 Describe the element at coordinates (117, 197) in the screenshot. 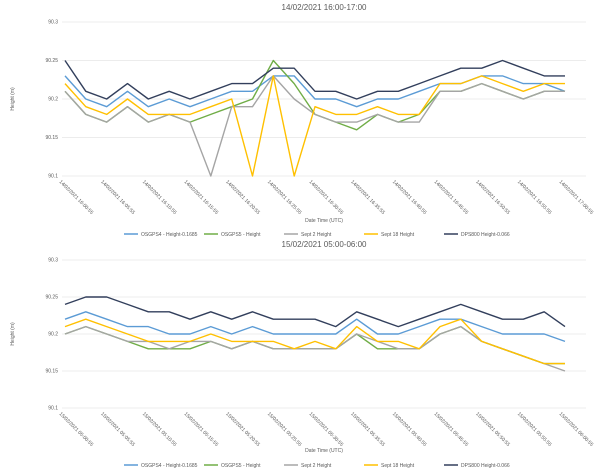

I see `x-tick-label: 14/02/2021 16:05:55` at that location.